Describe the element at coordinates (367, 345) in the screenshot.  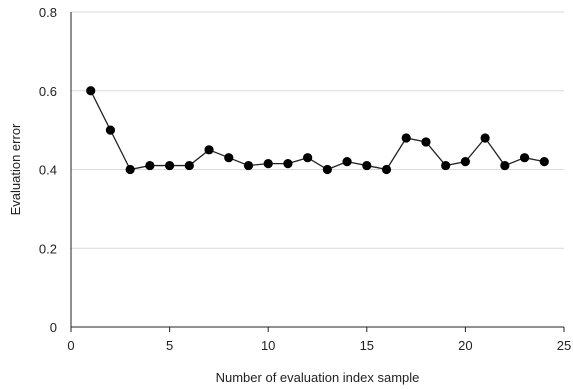
I see `x-tick-label: 15` at that location.